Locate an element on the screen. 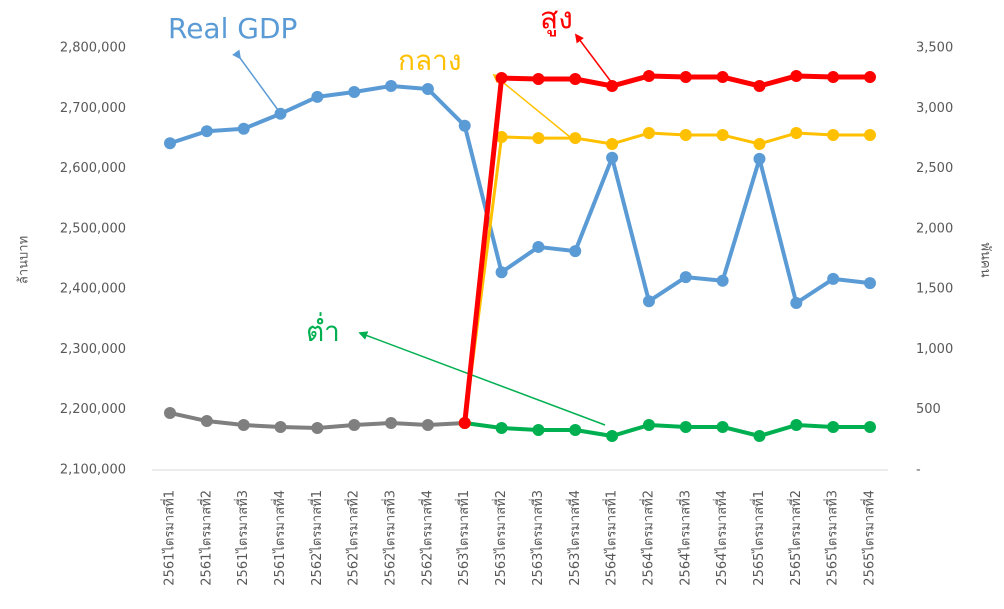 This screenshot has height=609, width=1004. y2-tick-label: - is located at coordinates (918, 470).